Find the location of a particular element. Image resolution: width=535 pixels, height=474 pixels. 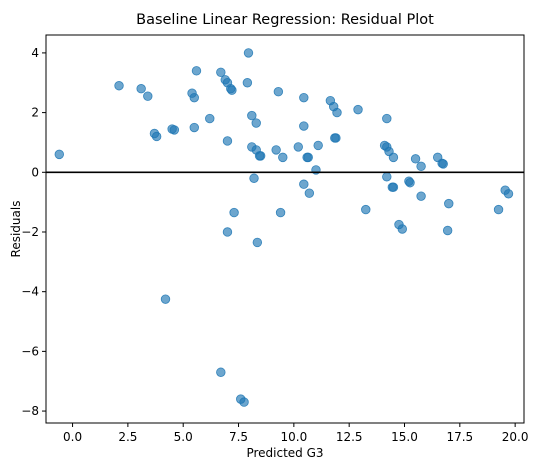

x-tick-label: 17.5 is located at coordinates (459, 437).